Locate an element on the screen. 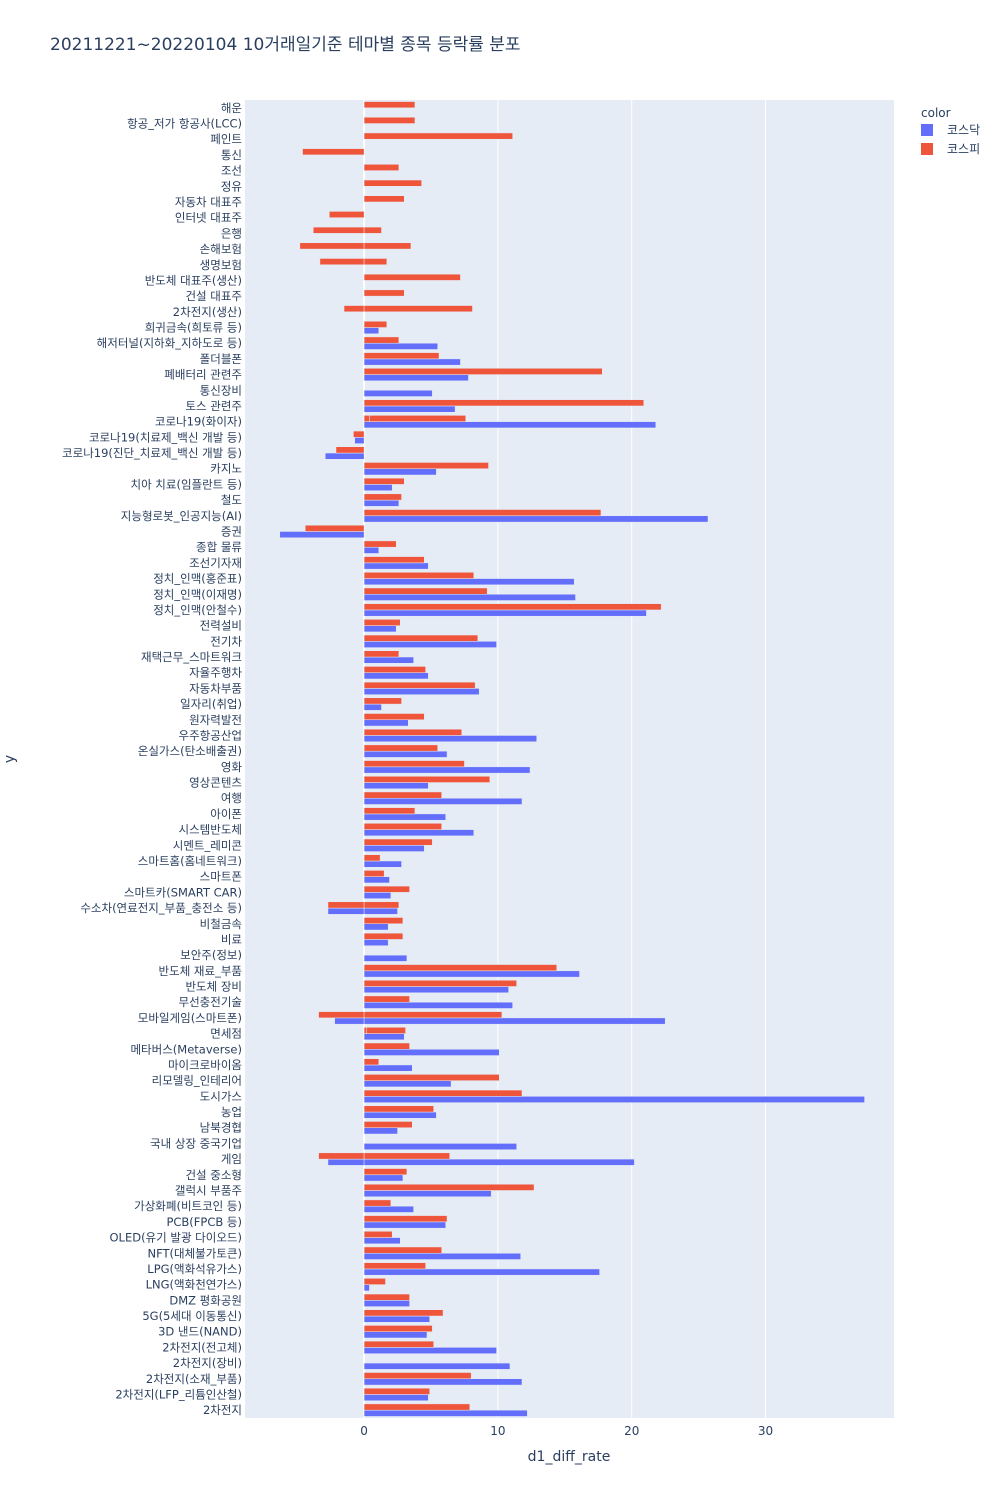 The image size is (1000, 1500). y-tick-label: 코로나19(화이자) is located at coordinates (198, 422).